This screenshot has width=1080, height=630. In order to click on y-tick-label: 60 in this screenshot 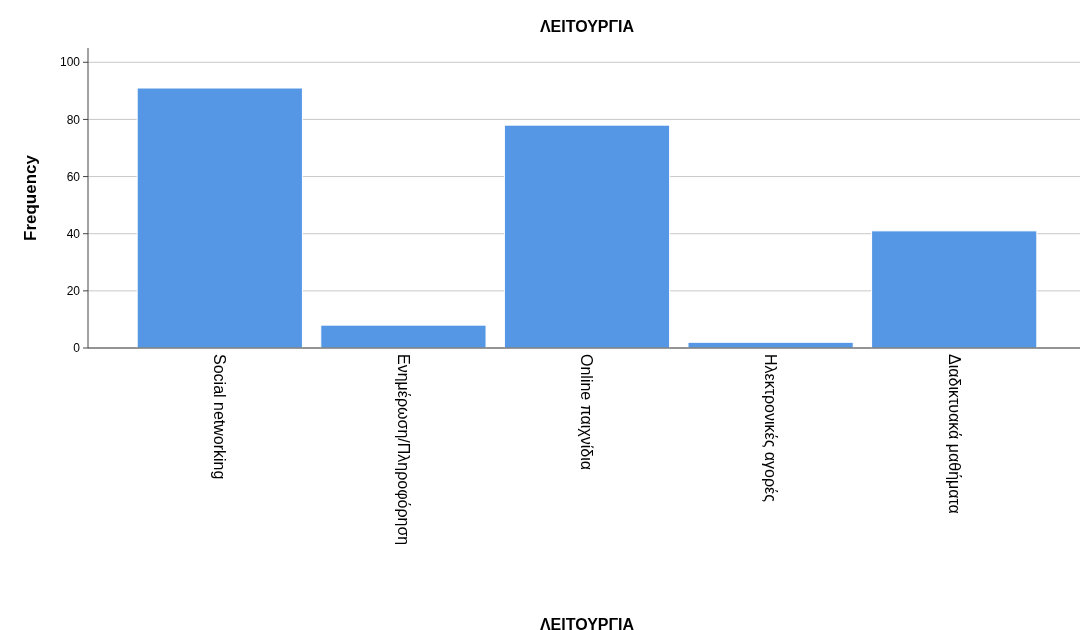, I will do `click(73, 176)`.